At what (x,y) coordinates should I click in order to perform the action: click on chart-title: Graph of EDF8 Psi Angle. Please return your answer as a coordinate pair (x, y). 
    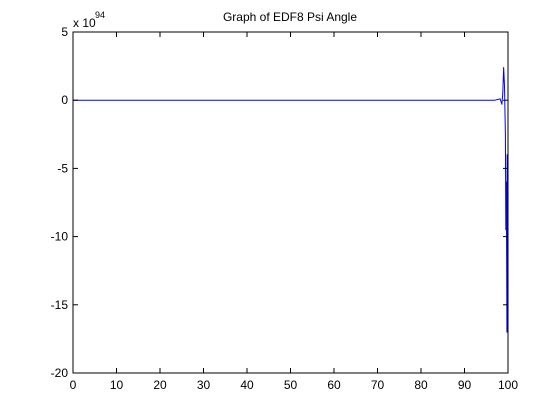
    Looking at the image, I should click on (290, 17).